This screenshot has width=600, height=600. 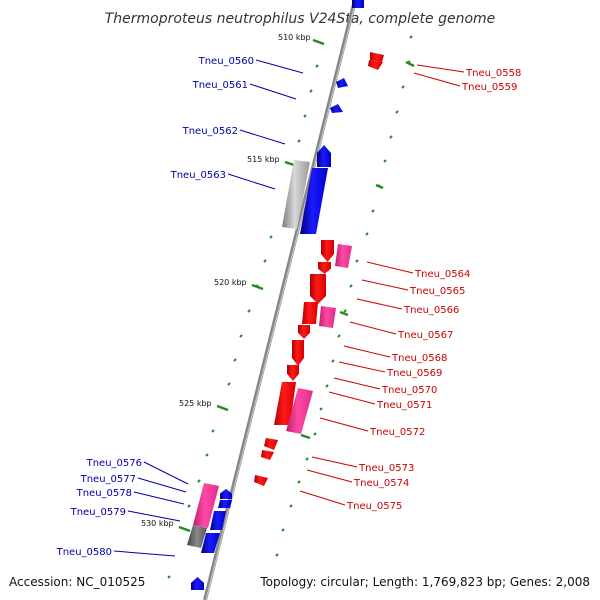 I want to click on gene-label-tneu-0576: Tneu_0576, so click(x=114, y=463).